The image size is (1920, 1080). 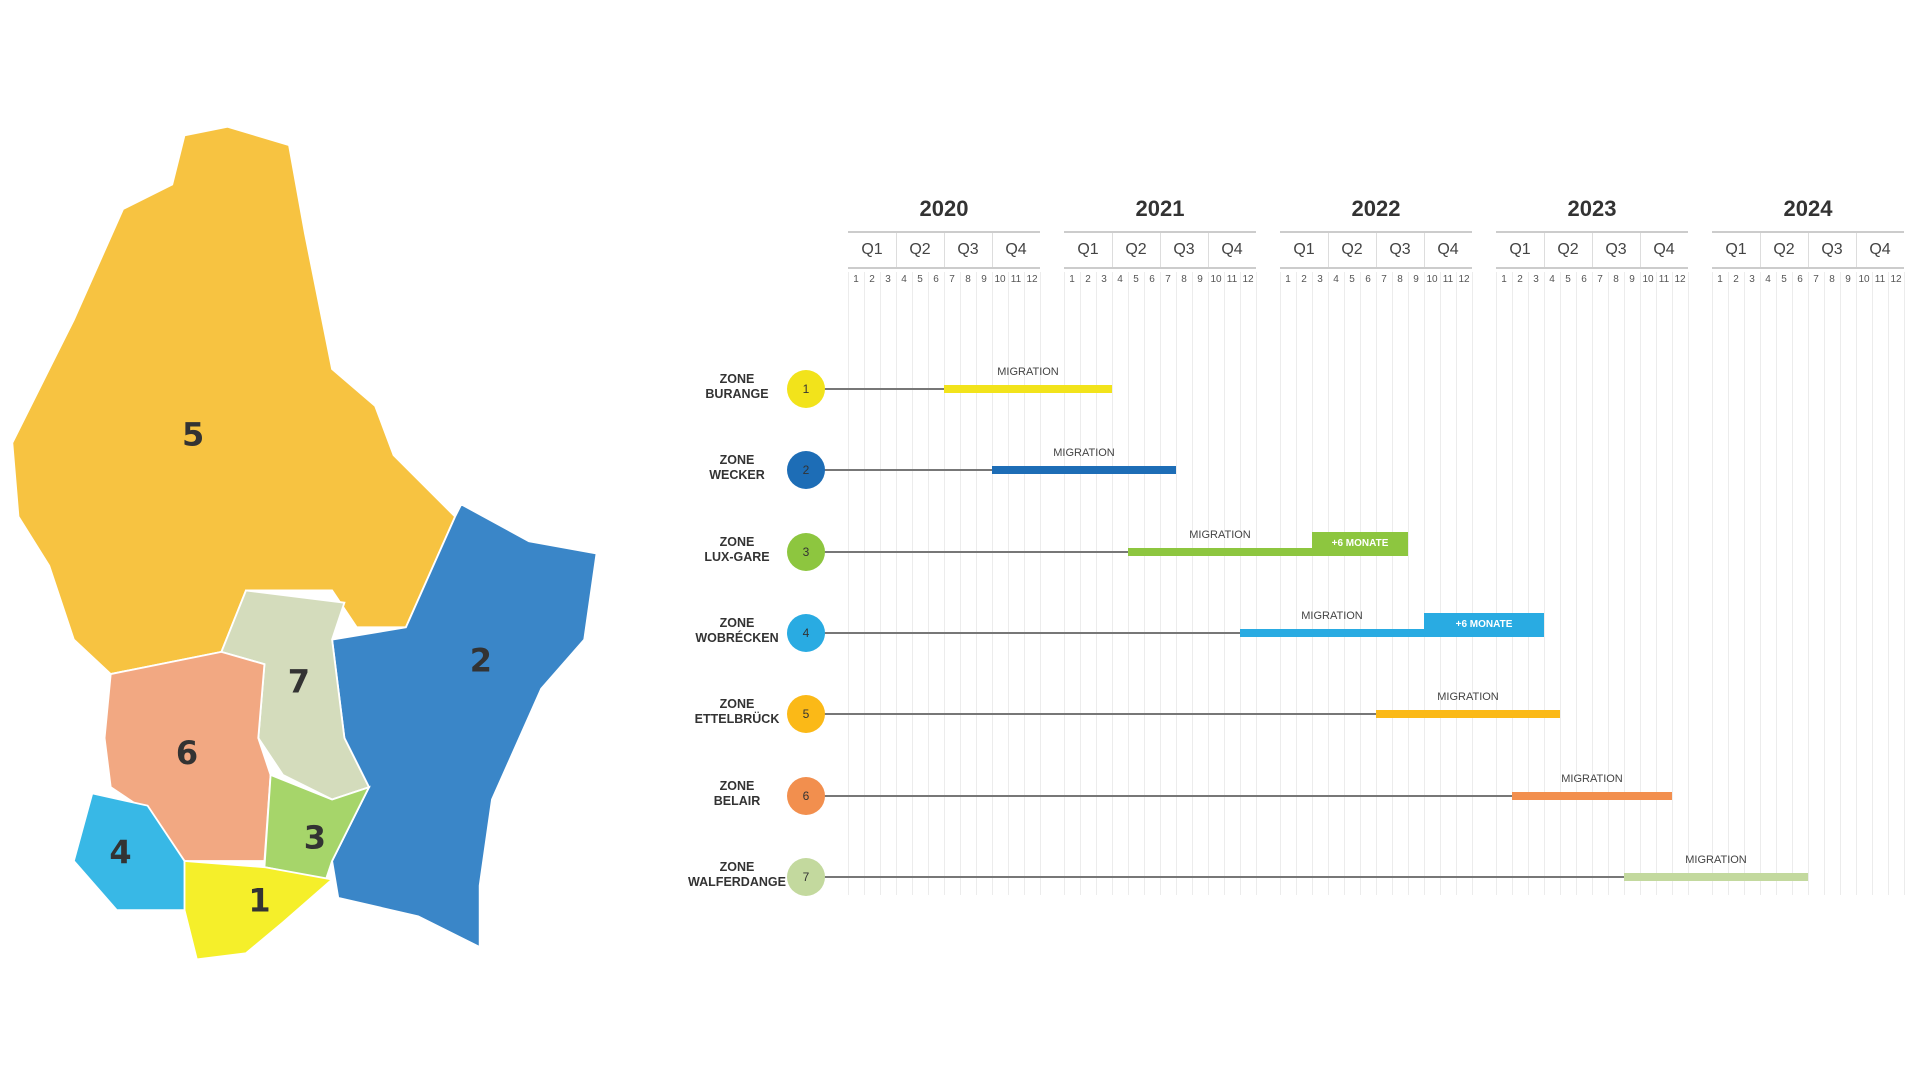 What do you see at coordinates (737, 475) in the screenshot?
I see `zone-name: WECKER` at bounding box center [737, 475].